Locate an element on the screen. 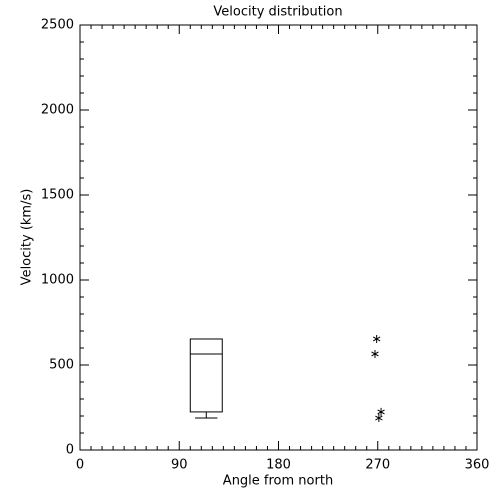 The width and height of the screenshot is (500, 500). y-tick-label: 2500 is located at coordinates (57, 25).